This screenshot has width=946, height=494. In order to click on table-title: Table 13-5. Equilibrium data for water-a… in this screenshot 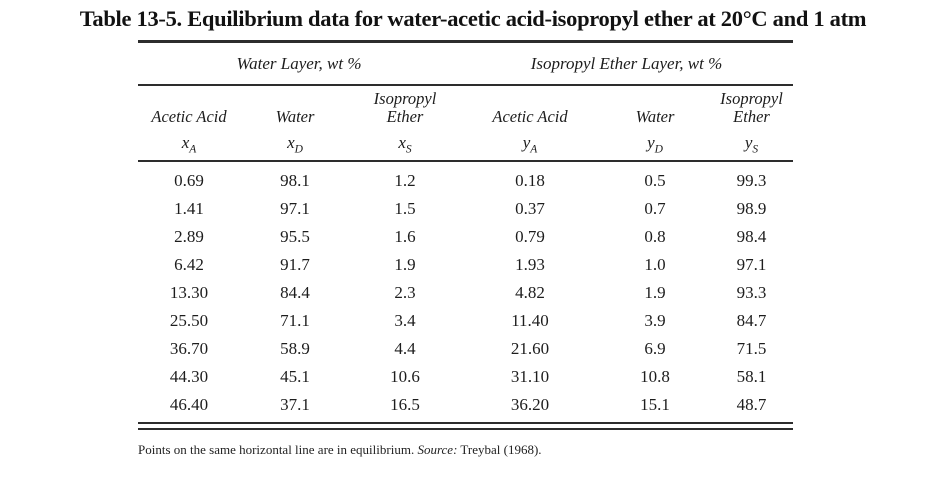, I will do `click(473, 18)`.